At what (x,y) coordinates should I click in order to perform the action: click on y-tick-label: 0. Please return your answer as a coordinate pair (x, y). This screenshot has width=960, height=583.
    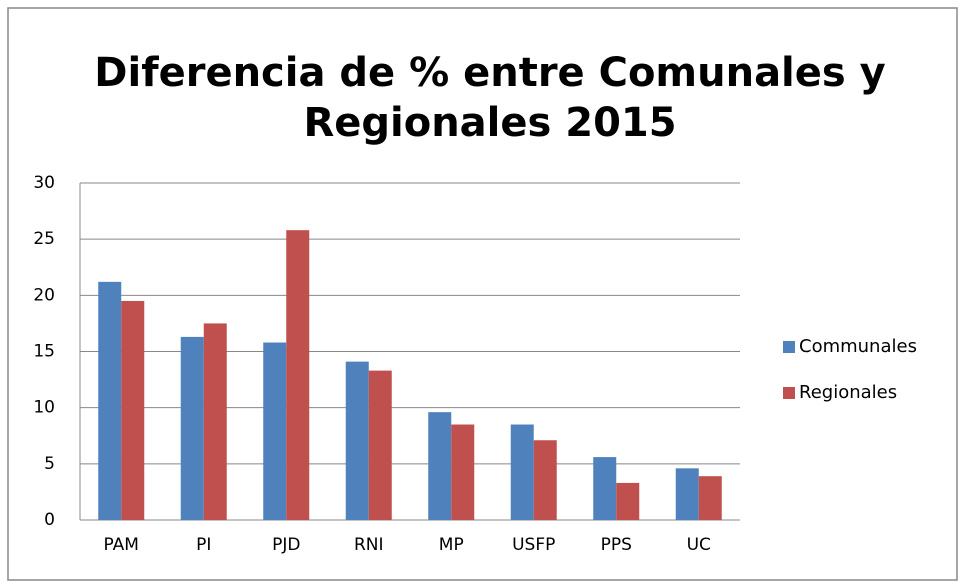
    Looking at the image, I should click on (49, 520).